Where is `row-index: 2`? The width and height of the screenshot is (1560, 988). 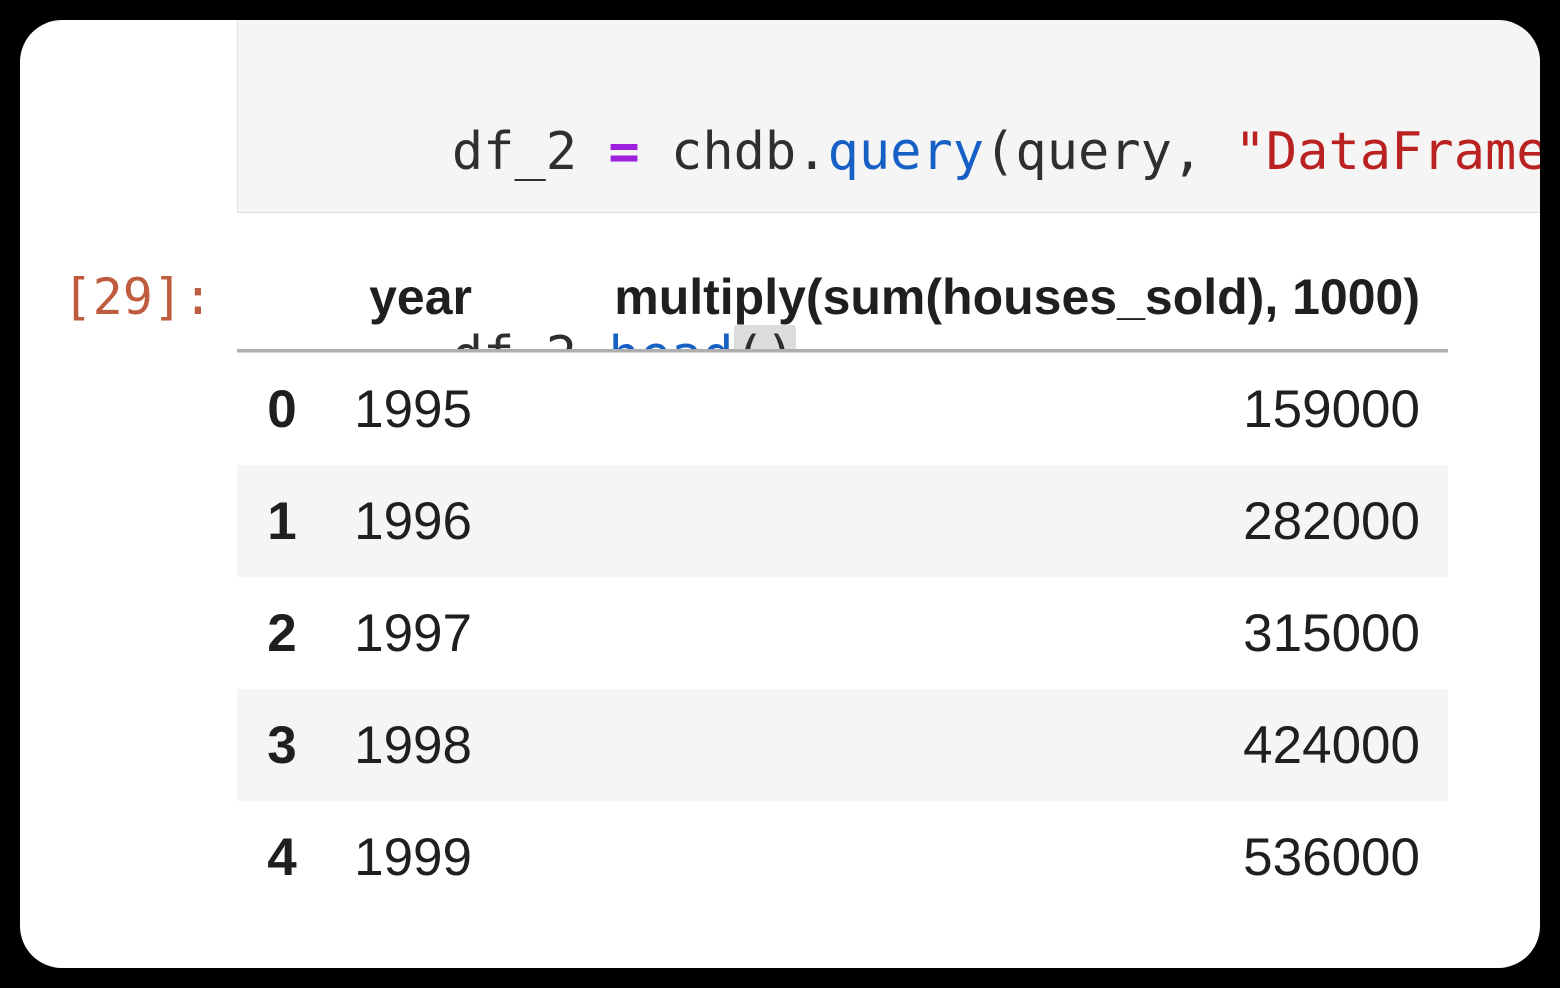
row-index: 2 is located at coordinates (282, 633).